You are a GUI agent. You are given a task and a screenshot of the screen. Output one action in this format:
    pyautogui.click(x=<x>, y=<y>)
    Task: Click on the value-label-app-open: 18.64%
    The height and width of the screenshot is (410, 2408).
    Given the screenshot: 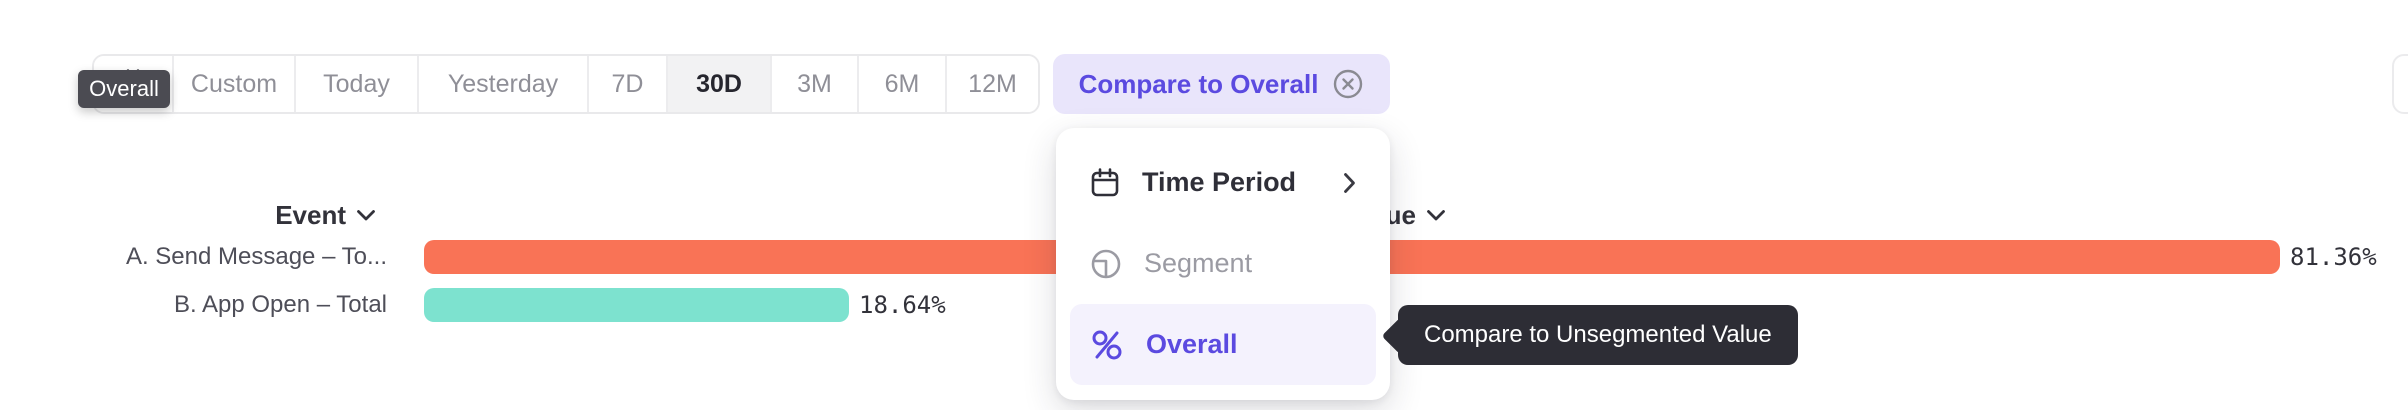 What is the action you would take?
    pyautogui.click(x=902, y=305)
    